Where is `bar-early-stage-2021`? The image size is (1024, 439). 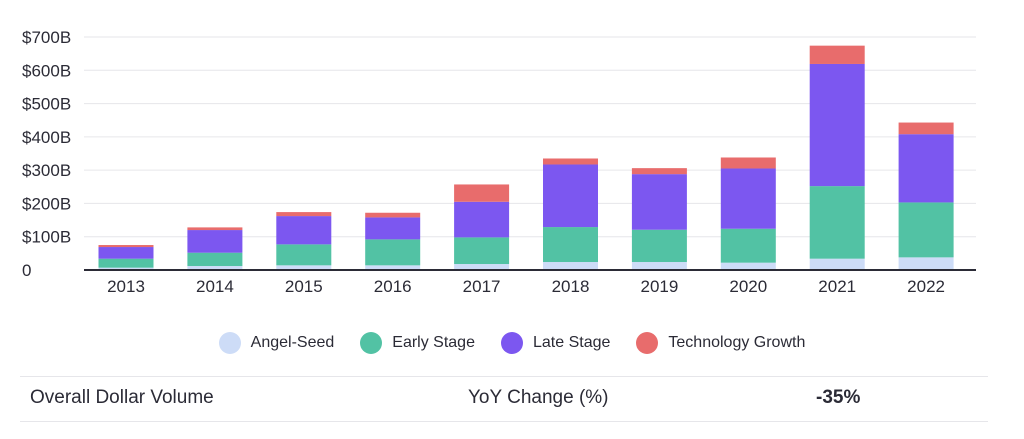
bar-early-stage-2021 is located at coordinates (837, 222).